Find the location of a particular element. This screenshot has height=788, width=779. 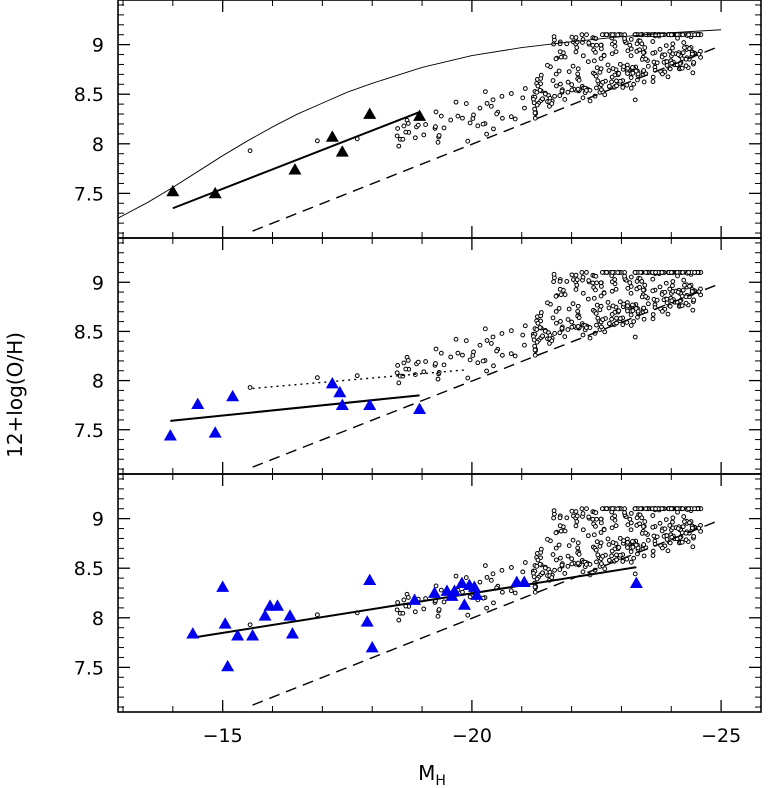

triangle-markers is located at coordinates (295, 409).